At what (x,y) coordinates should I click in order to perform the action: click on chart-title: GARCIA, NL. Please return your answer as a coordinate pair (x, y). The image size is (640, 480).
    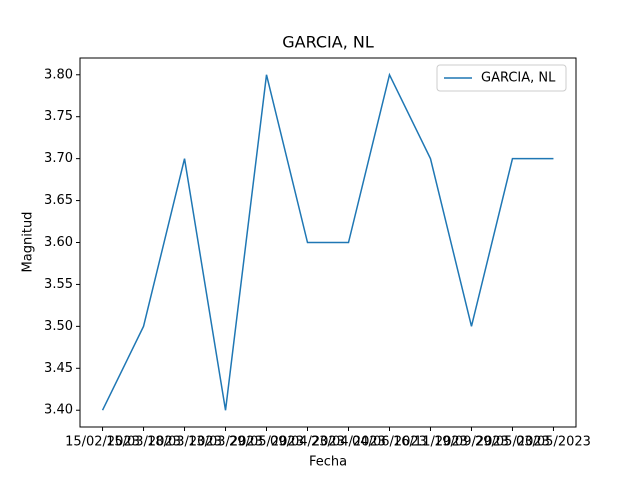
    Looking at the image, I should click on (328, 42).